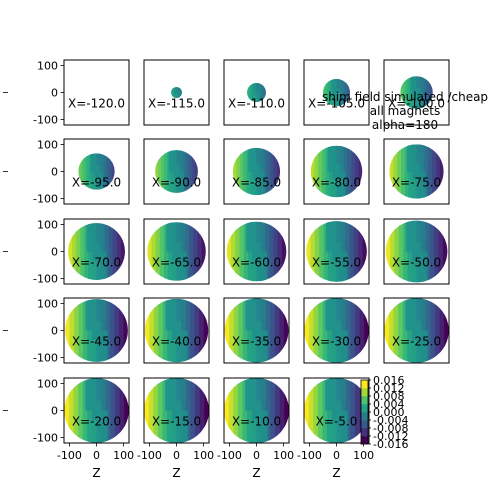 This screenshot has height=500, width=500. What do you see at coordinates (96, 455) in the screenshot?
I see `x-tick-label: 0` at bounding box center [96, 455].